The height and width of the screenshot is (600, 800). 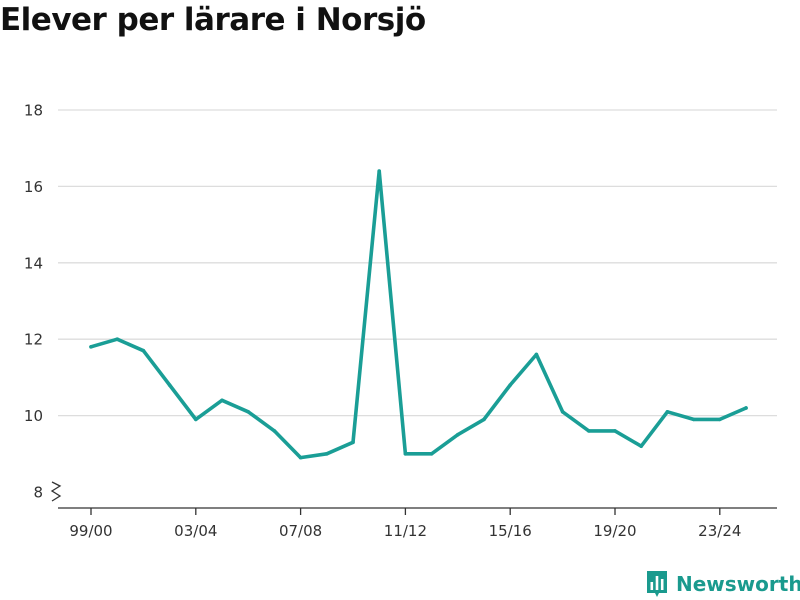 What do you see at coordinates (33, 263) in the screenshot?
I see `y-tick-label-14: 14` at bounding box center [33, 263].